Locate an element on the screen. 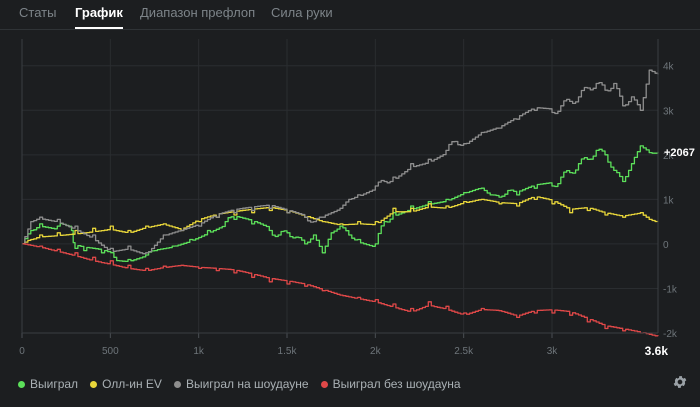 The height and width of the screenshot is (407, 700). x-tick-label: 2k is located at coordinates (376, 351).